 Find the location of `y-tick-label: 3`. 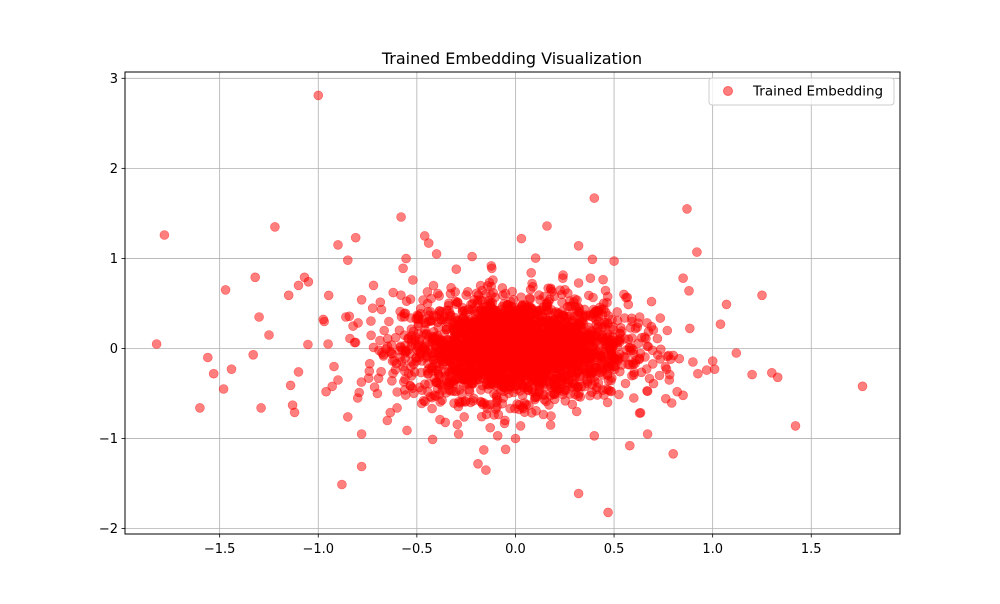

y-tick-label: 3 is located at coordinates (114, 79).